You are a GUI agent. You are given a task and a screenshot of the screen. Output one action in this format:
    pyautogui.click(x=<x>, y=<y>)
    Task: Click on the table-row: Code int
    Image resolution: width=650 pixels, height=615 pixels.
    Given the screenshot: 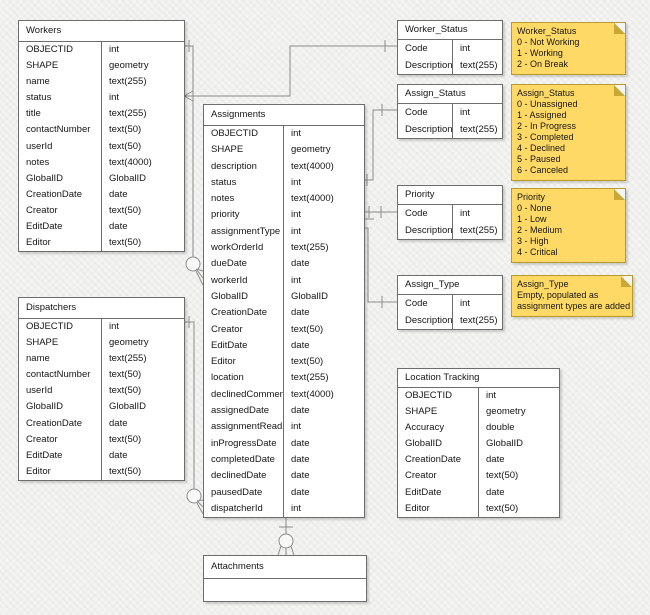 What is the action you would take?
    pyautogui.click(x=450, y=48)
    